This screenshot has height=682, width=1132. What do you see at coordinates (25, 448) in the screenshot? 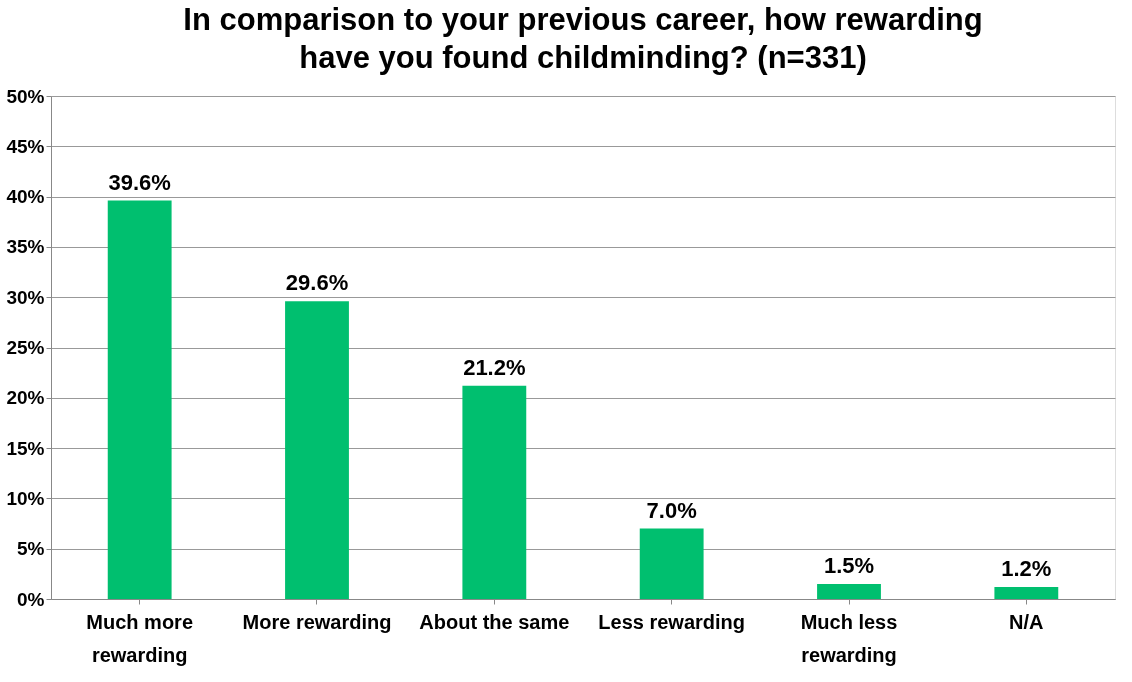
I see `y-tick-label: 15%` at bounding box center [25, 448].